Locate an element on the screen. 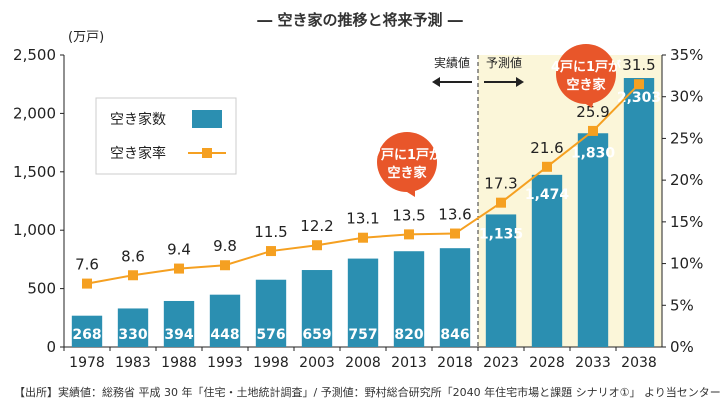 This screenshot has width=720, height=410. y-right-tick-label: 0% is located at coordinates (682, 347).